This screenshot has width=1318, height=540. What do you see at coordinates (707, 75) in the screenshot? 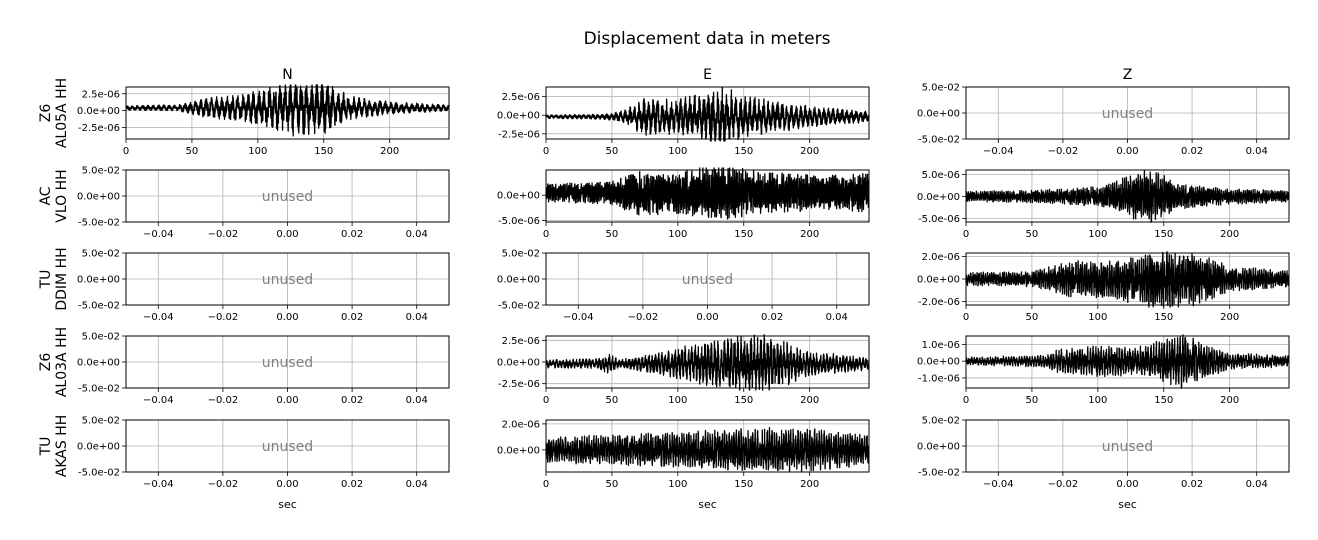
I see `column-title-e: E` at bounding box center [707, 75].